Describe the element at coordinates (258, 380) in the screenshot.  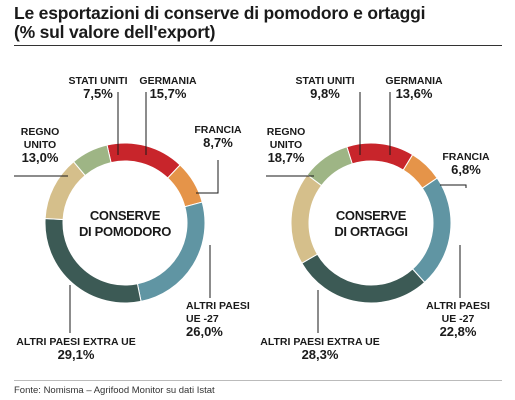
I see `footer-divider` at that location.